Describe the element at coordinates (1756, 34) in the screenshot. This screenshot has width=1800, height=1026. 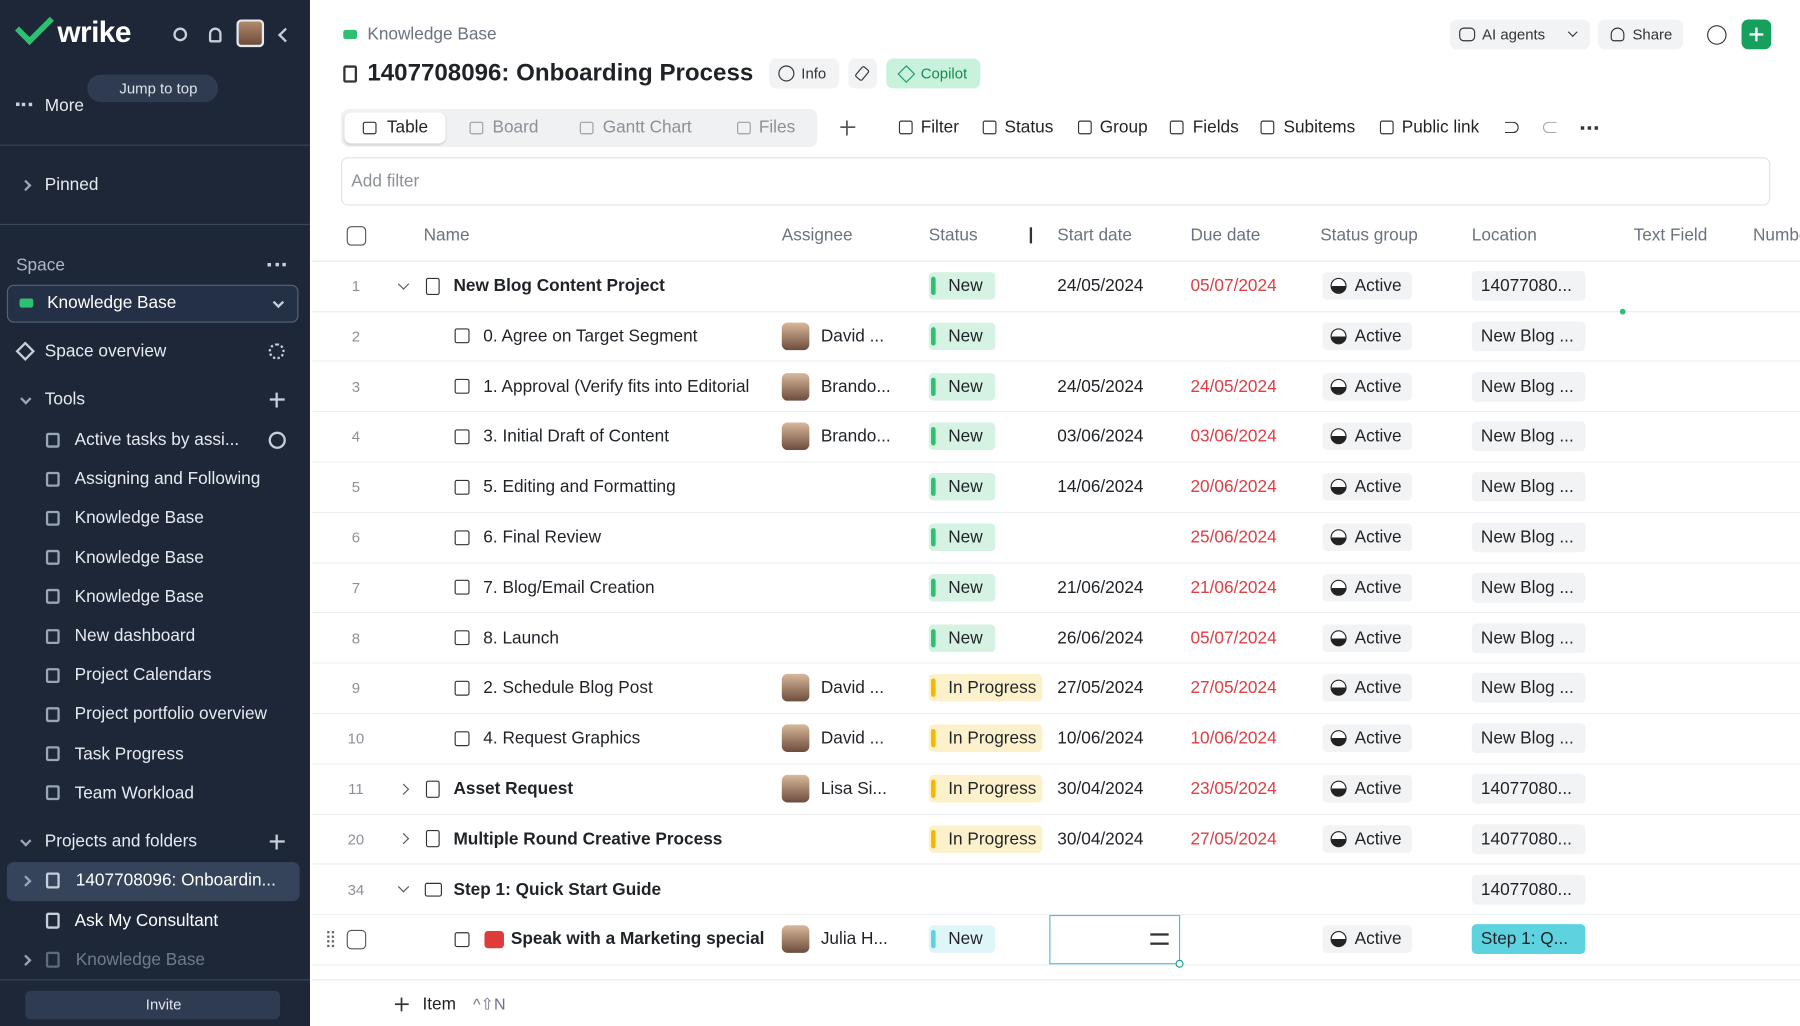
I see `add-button` at that location.